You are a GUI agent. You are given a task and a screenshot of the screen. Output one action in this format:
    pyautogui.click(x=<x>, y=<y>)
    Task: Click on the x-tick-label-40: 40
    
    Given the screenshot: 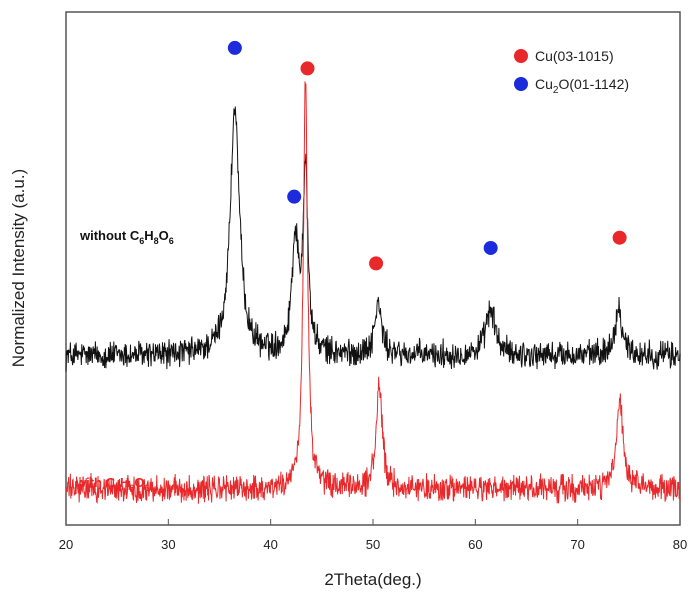 What is the action you would take?
    pyautogui.click(x=270, y=544)
    